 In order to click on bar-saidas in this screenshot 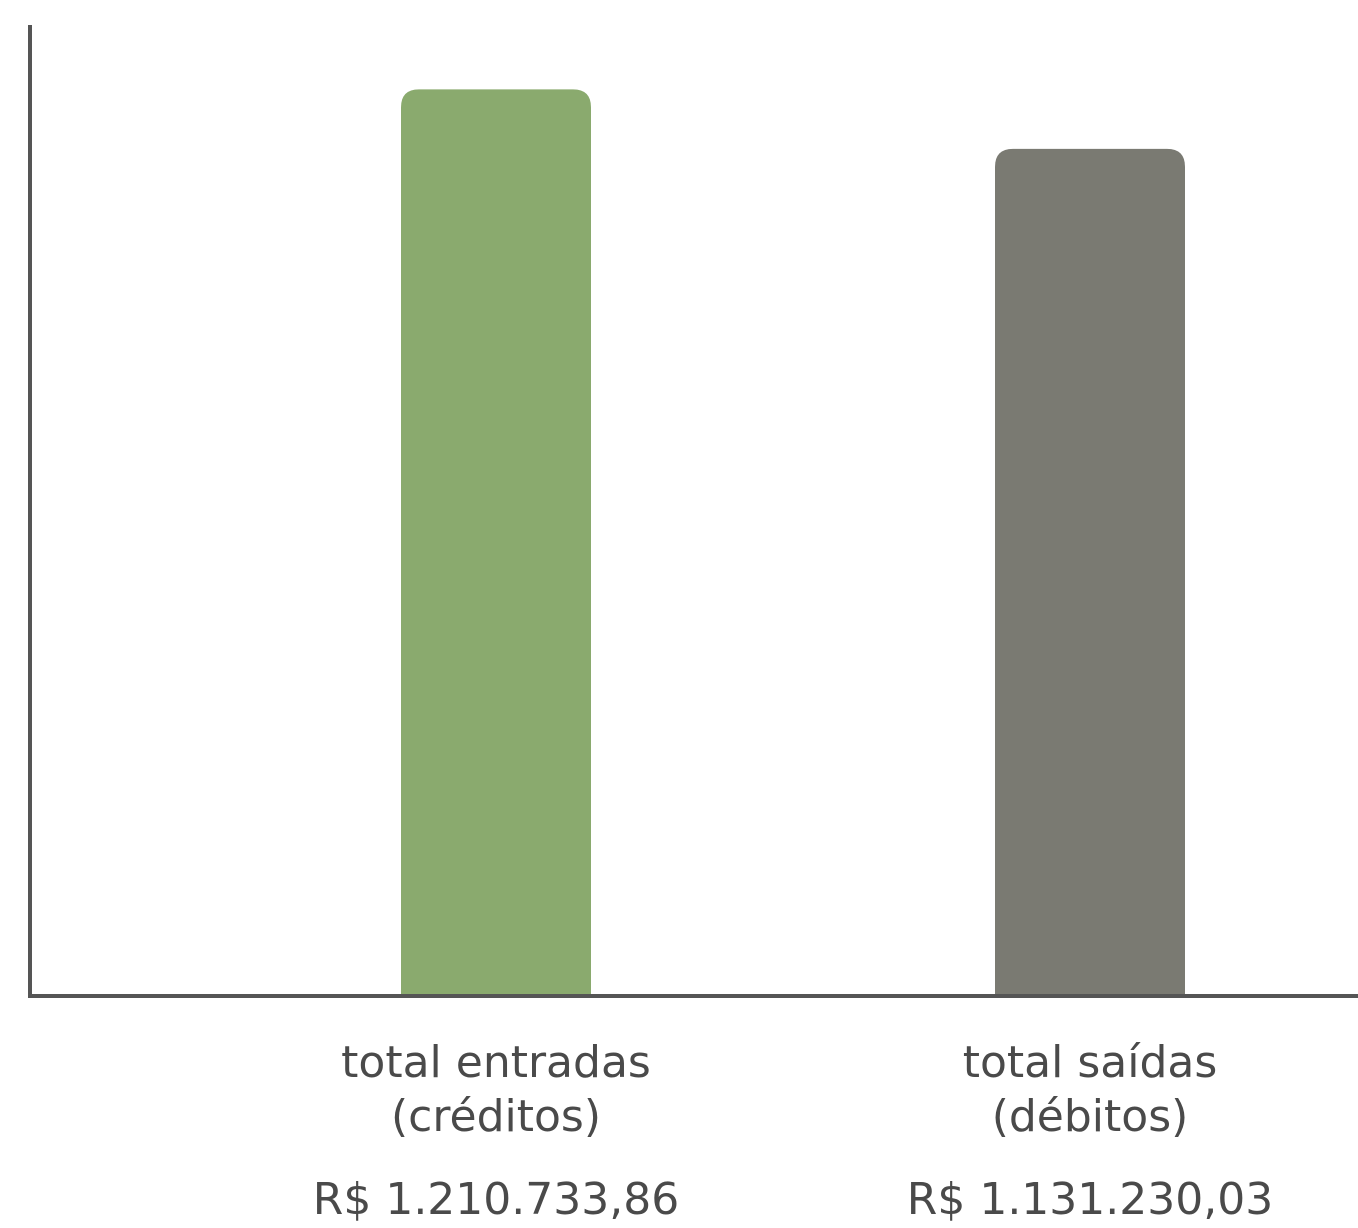, I will do `click(1090, 572)`.